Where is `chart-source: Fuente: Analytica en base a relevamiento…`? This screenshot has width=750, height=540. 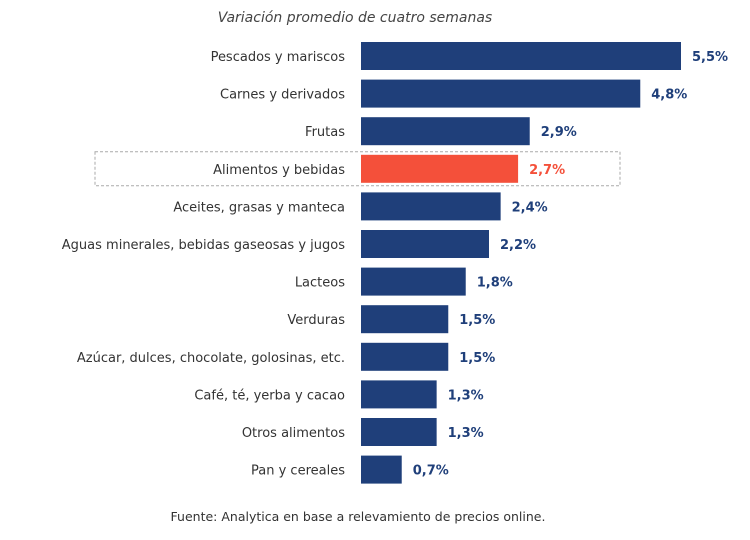 chart-source: Fuente: Analytica en base a relevamiento… is located at coordinates (358, 516).